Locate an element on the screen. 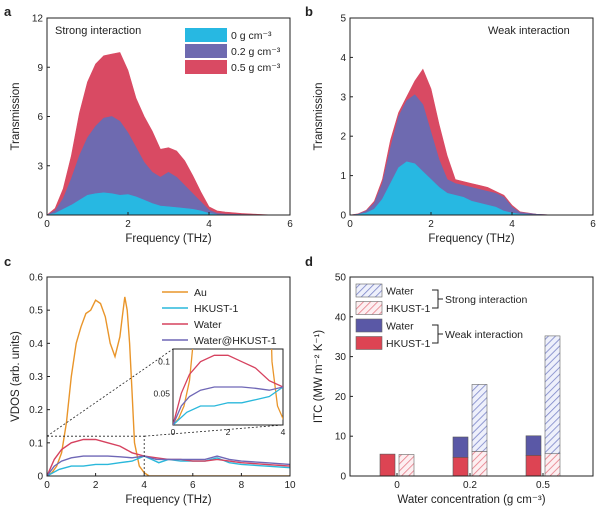 The height and width of the screenshot is (516, 600). panel-c-legend-label: HKUST-1 is located at coordinates (216, 309).